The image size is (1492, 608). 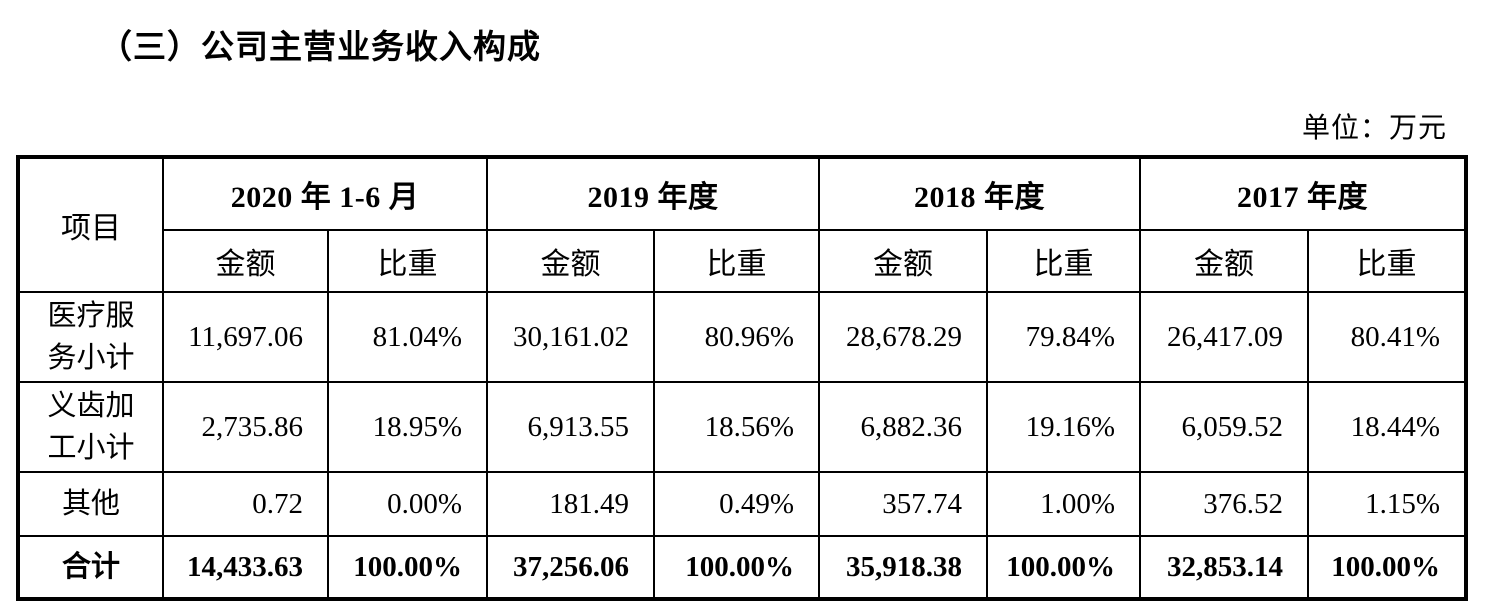 What do you see at coordinates (570, 504) in the screenshot?
I see `cell-amount: 181.49` at bounding box center [570, 504].